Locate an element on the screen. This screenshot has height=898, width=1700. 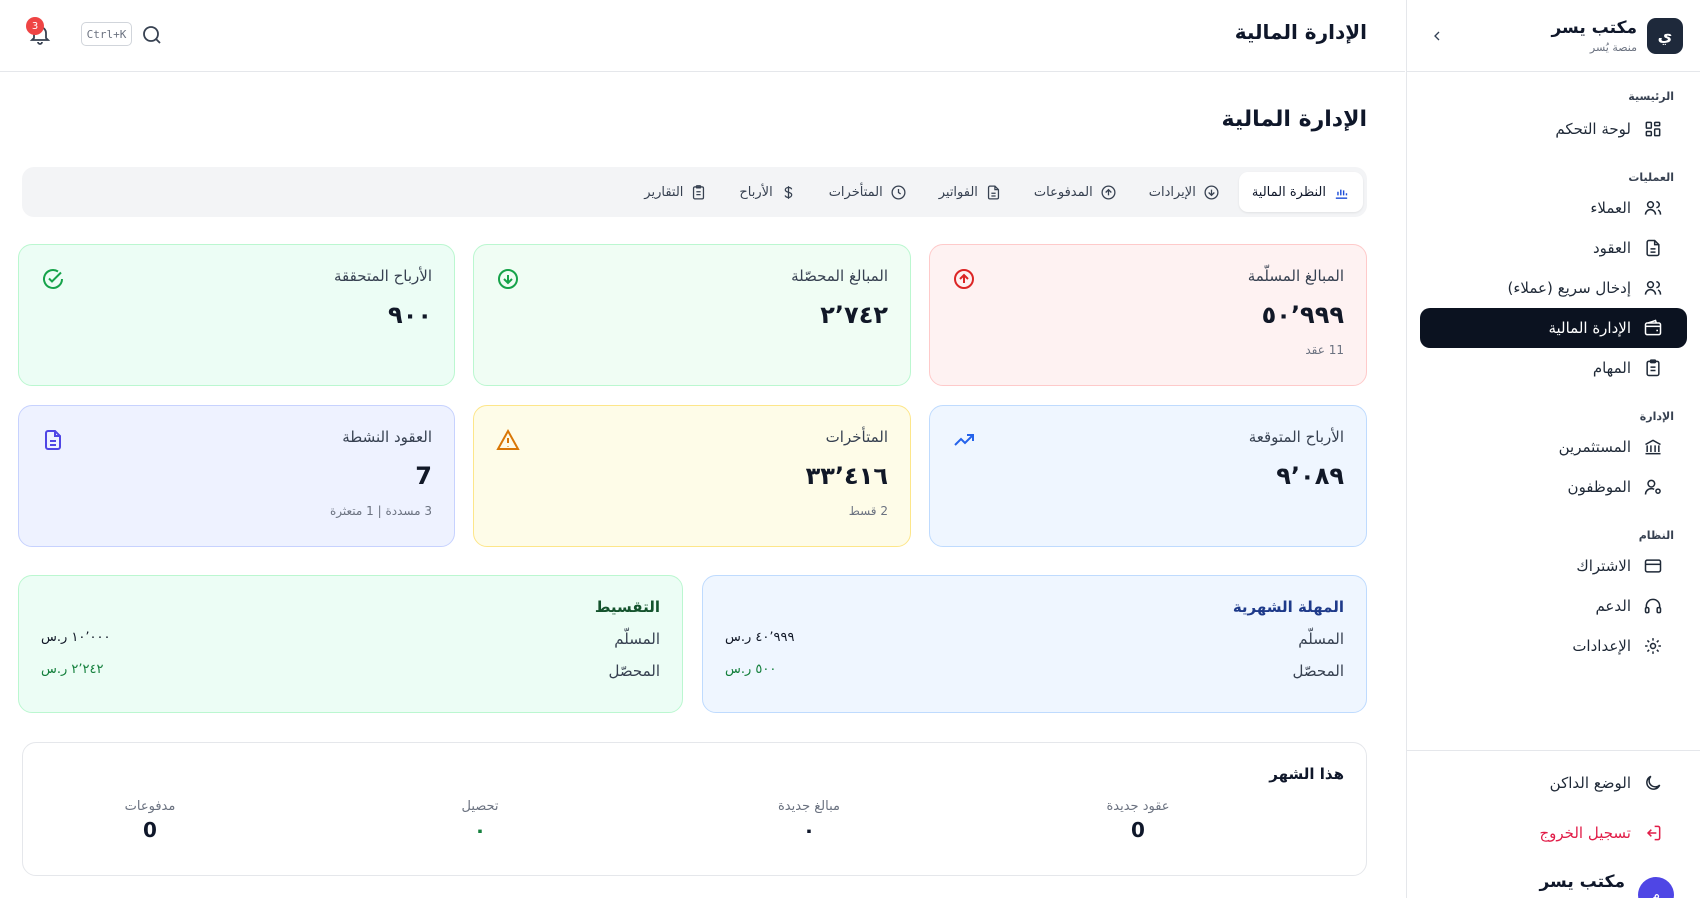
file-text-icon is located at coordinates (993, 192).